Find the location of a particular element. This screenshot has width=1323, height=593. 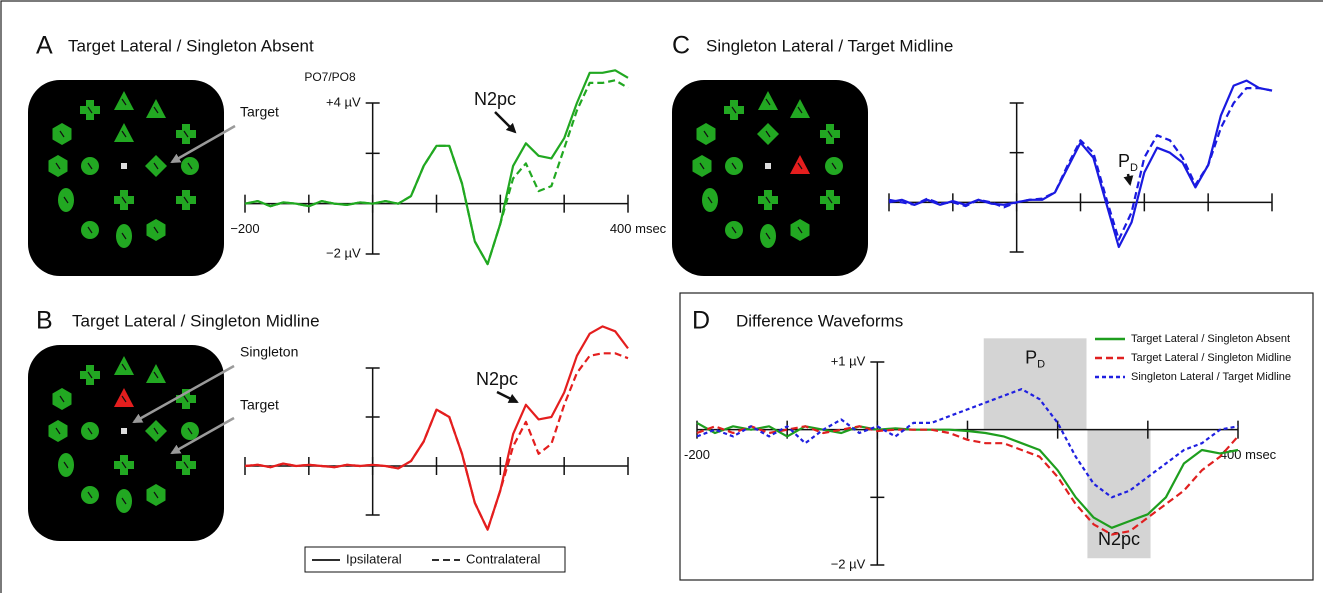

stimulus-display is located at coordinates (126, 443).